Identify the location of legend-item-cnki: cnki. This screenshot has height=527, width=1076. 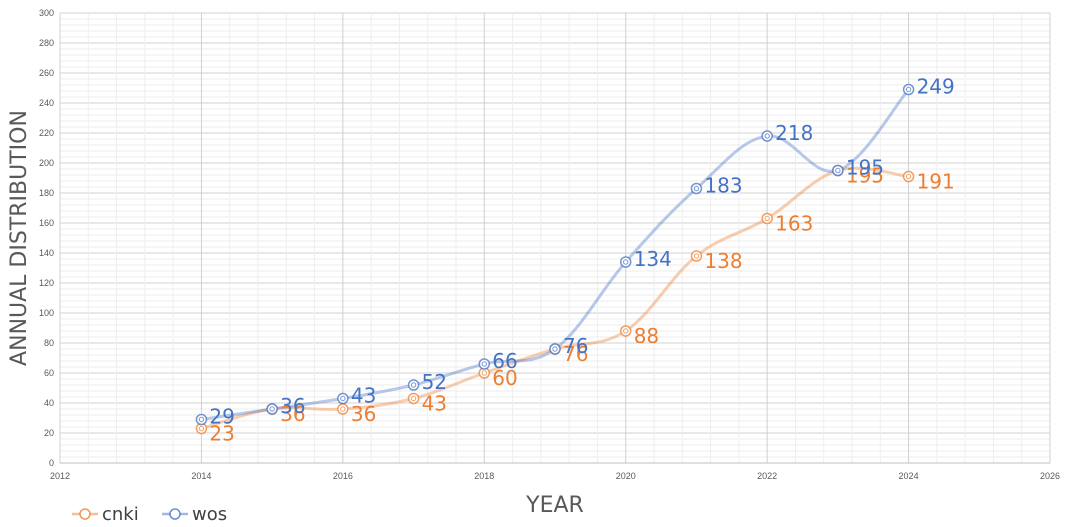
(105, 514).